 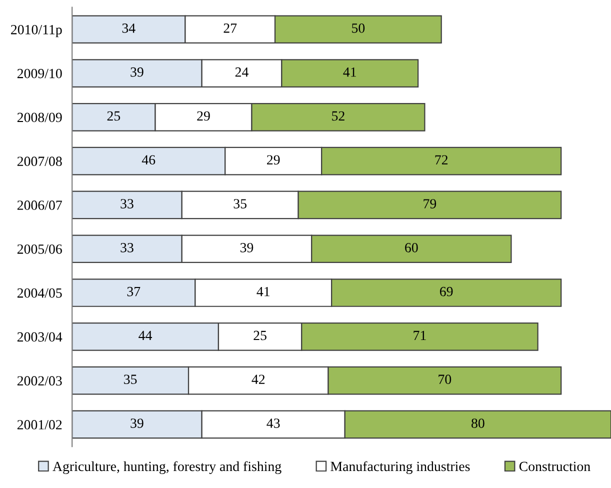 What do you see at coordinates (149, 160) in the screenshot?
I see `data-label: 46` at bounding box center [149, 160].